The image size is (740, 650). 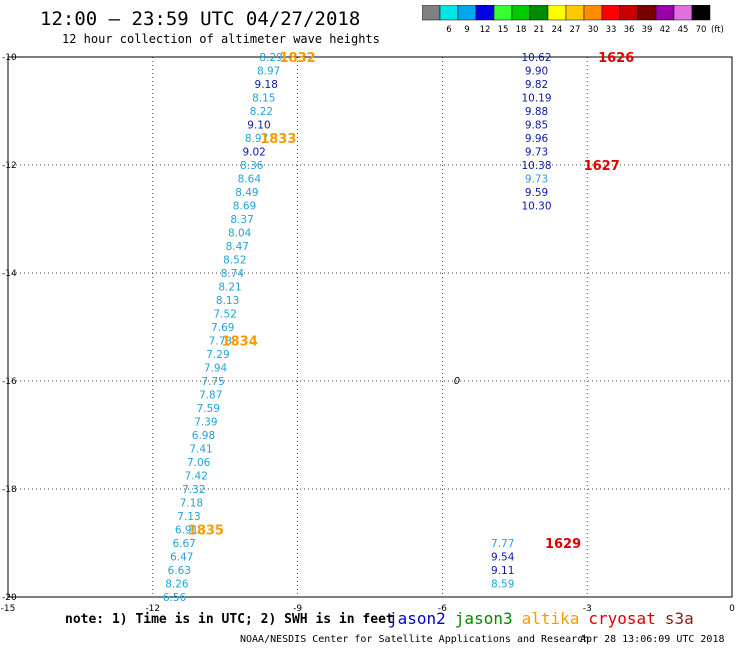 What do you see at coordinates (233, 274) in the screenshot?
I see `wave-height-point: 8.74` at bounding box center [233, 274].